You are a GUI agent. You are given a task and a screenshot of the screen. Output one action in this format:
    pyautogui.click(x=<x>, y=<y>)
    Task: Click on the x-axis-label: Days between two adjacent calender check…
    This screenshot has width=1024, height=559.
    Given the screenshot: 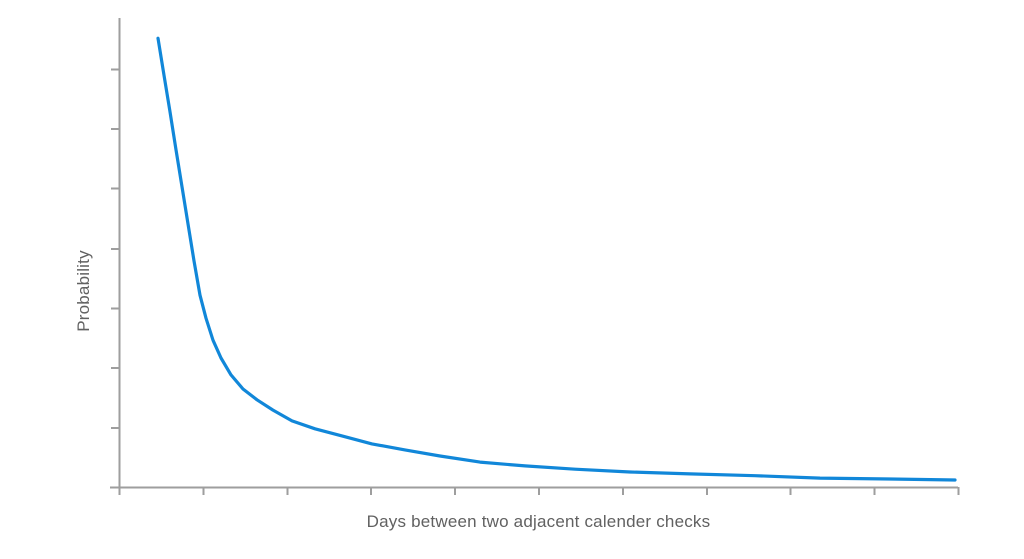 What is the action you would take?
    pyautogui.click(x=538, y=521)
    